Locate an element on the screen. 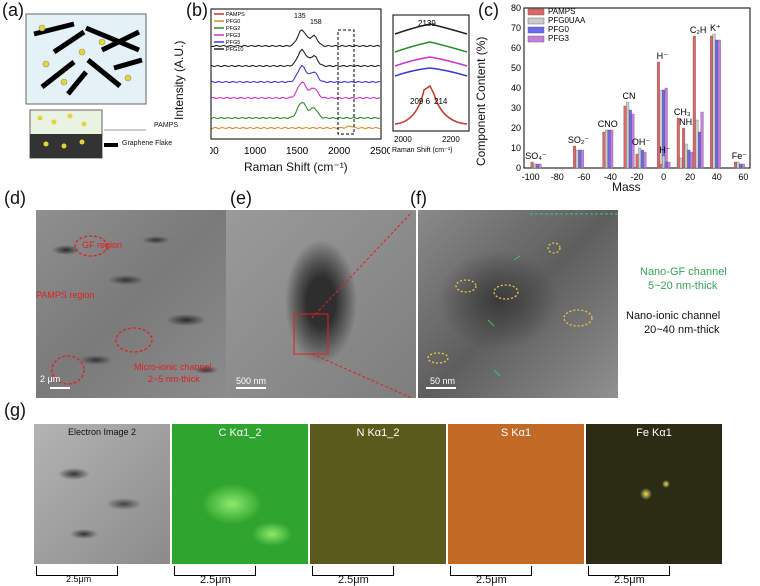  bar-ytick: 50 is located at coordinates (516, 68).